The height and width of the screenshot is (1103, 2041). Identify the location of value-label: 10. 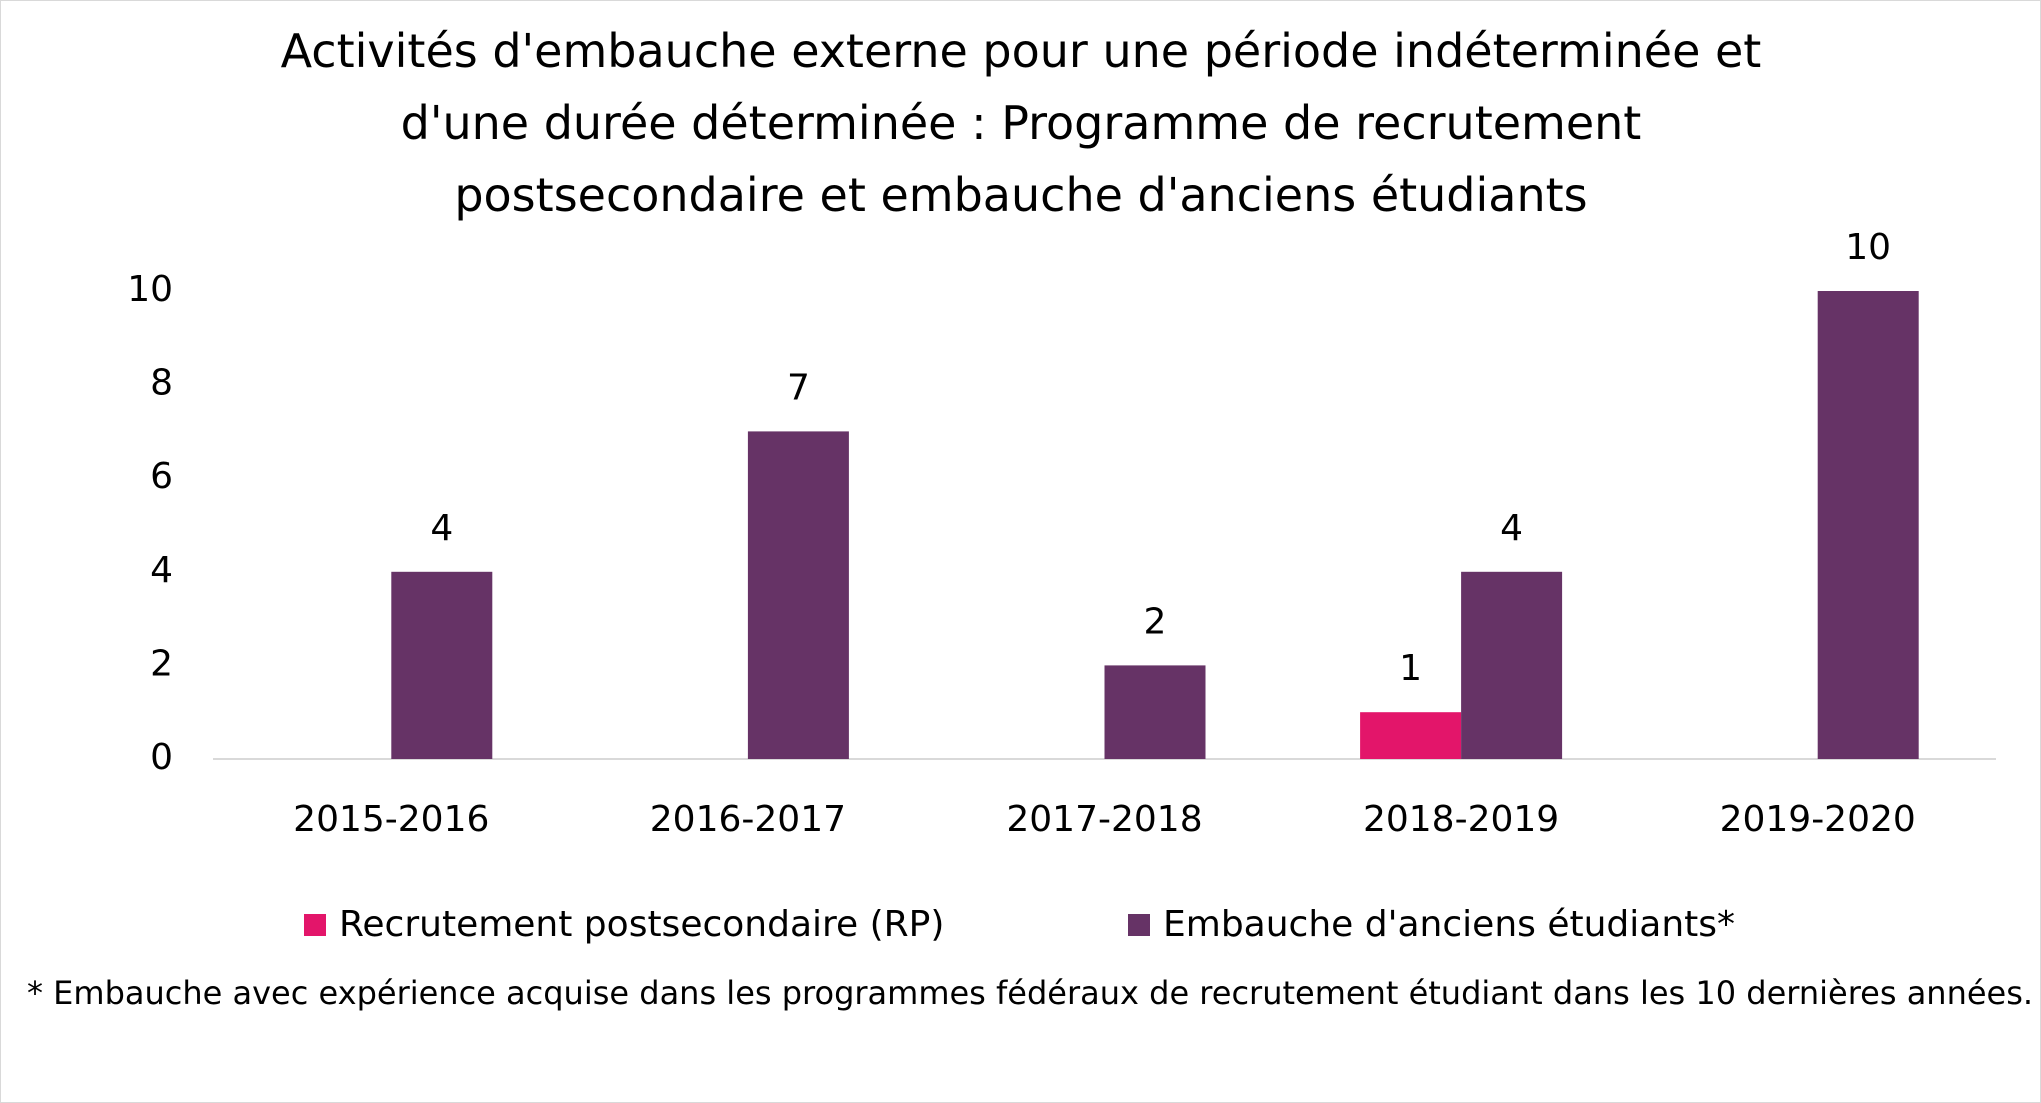
(1868, 247).